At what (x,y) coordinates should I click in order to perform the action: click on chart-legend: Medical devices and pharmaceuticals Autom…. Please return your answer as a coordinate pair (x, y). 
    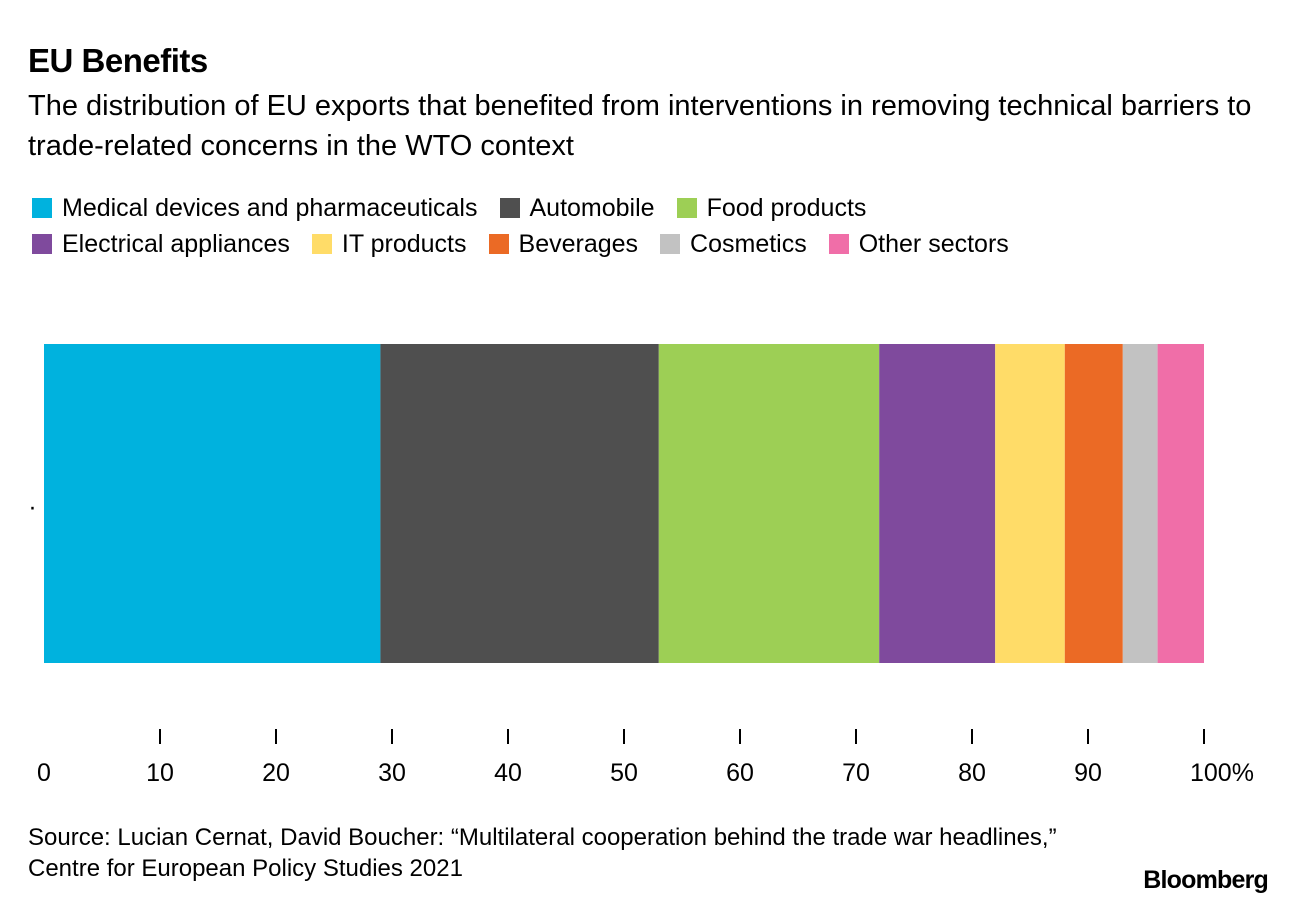
    Looking at the image, I should click on (652, 226).